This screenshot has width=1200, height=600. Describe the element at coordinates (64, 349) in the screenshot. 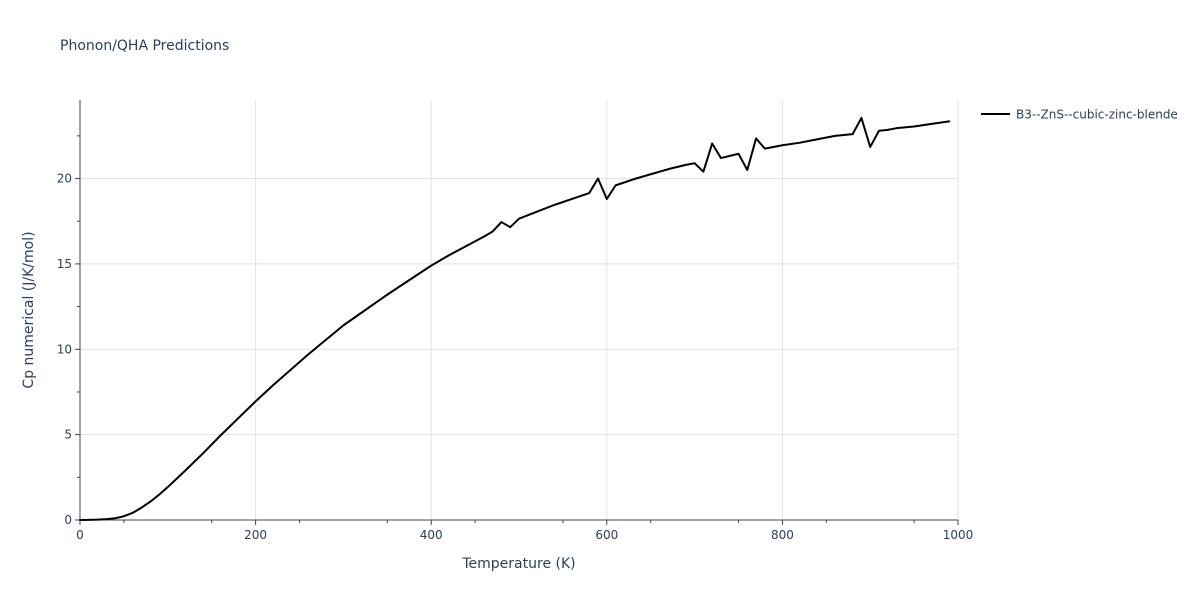

I see `y-tick-label: 10` at that location.